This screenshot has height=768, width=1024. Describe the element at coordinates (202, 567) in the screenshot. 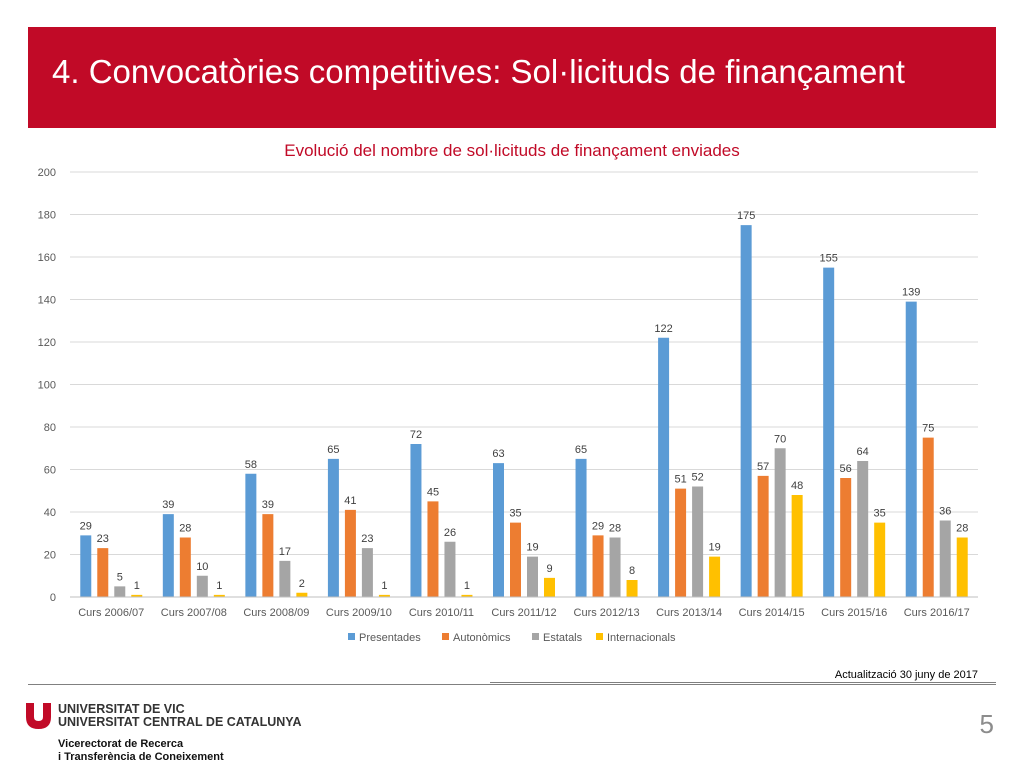

I see `data-label: 10` at that location.